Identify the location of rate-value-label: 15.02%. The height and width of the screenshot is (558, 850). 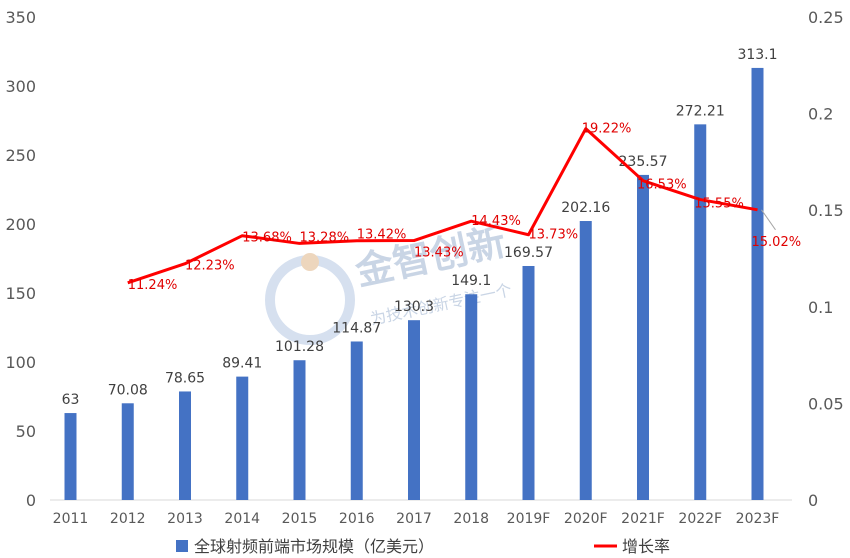
(777, 242).